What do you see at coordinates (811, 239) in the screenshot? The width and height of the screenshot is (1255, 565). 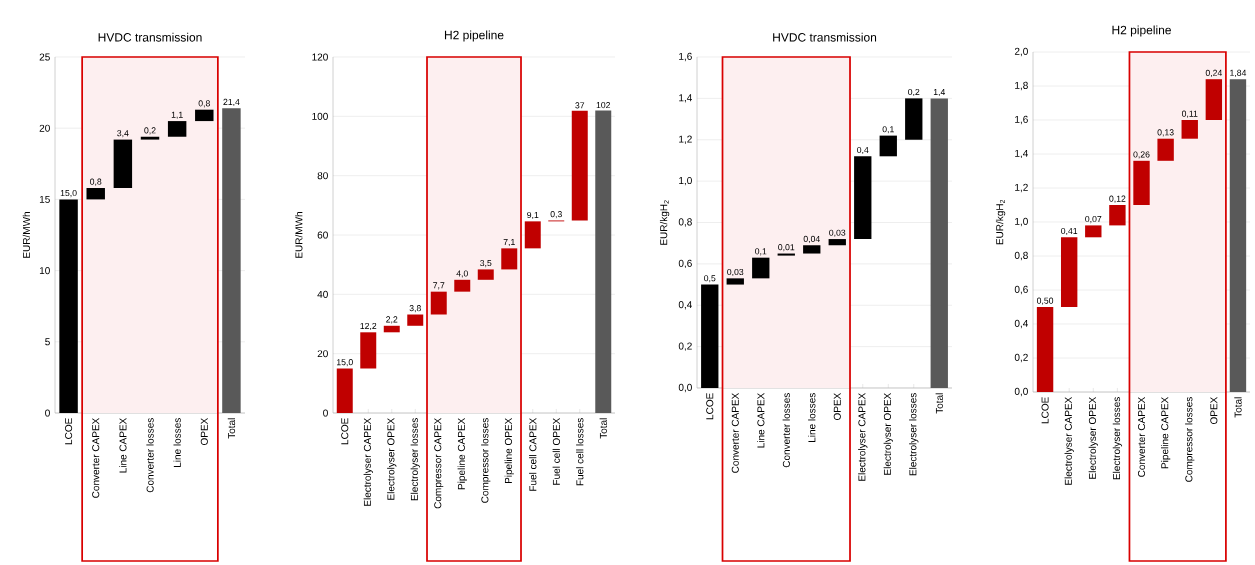 I see `data-label: 0,04` at bounding box center [811, 239].